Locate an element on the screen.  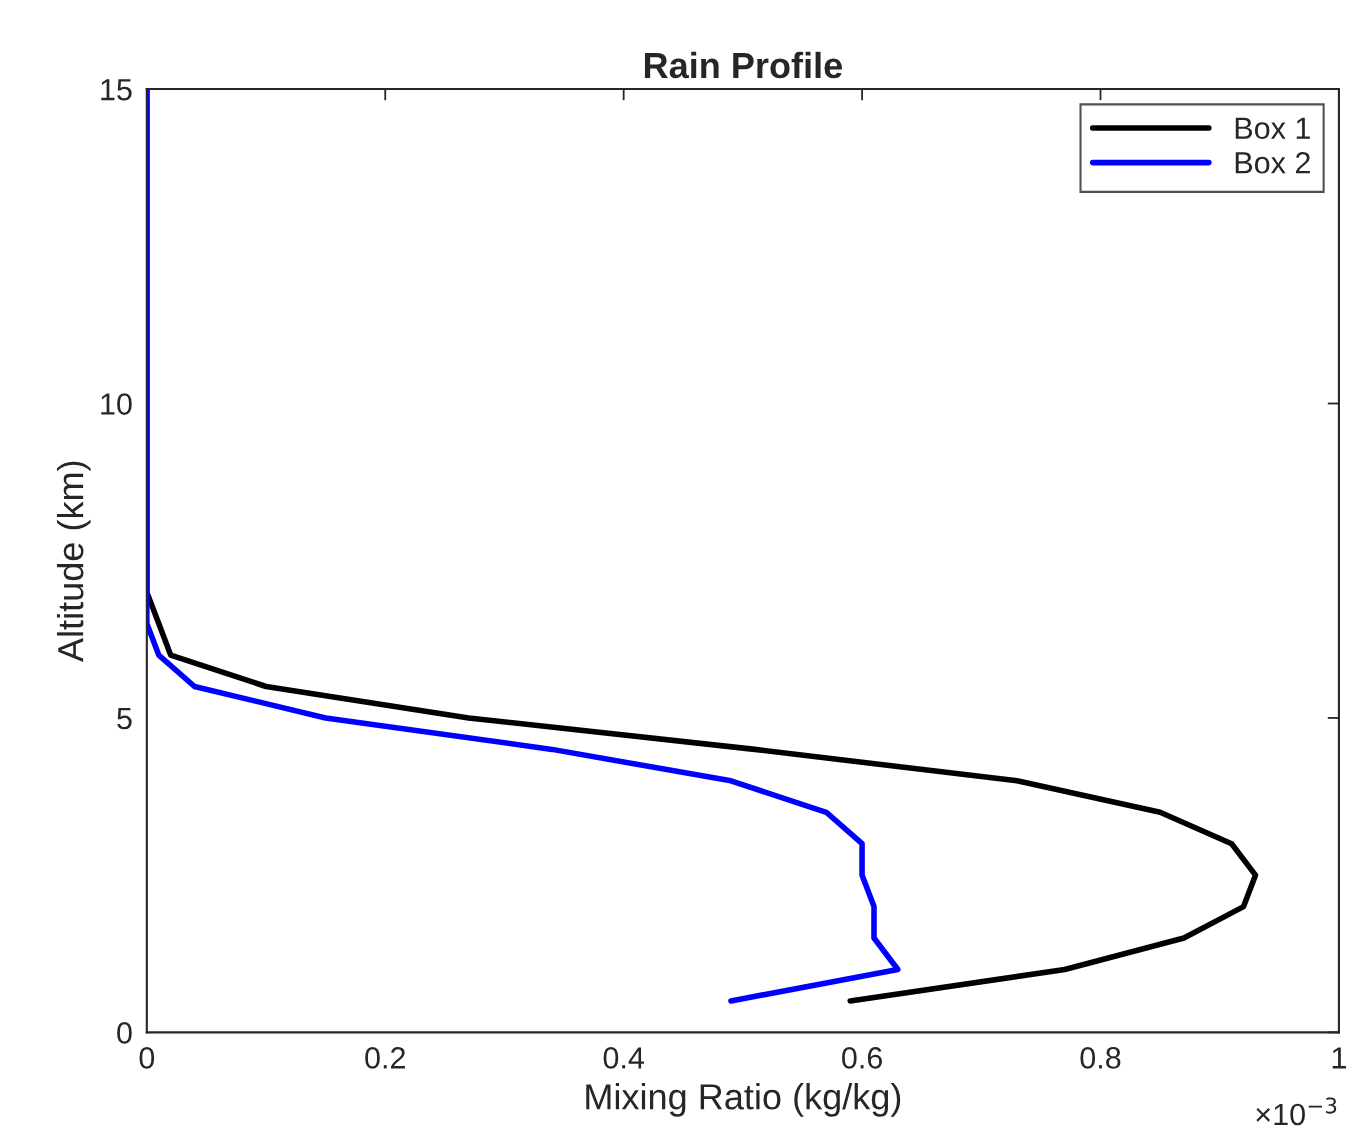
text: ×10$^{−3}$ is located at coordinates (1296, 1111).